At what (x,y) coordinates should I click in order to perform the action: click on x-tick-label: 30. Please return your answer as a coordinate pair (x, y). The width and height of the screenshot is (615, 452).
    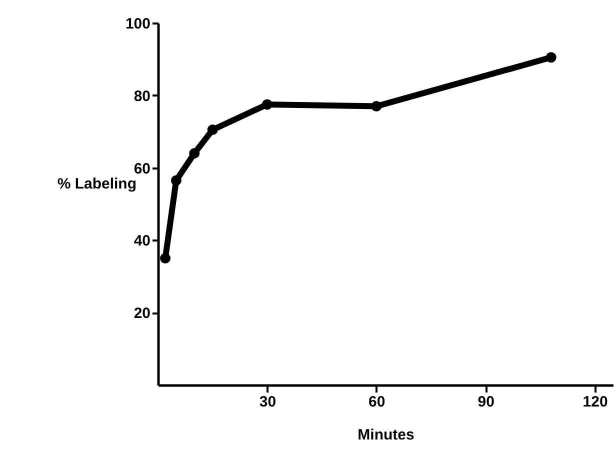
    Looking at the image, I should click on (267, 402).